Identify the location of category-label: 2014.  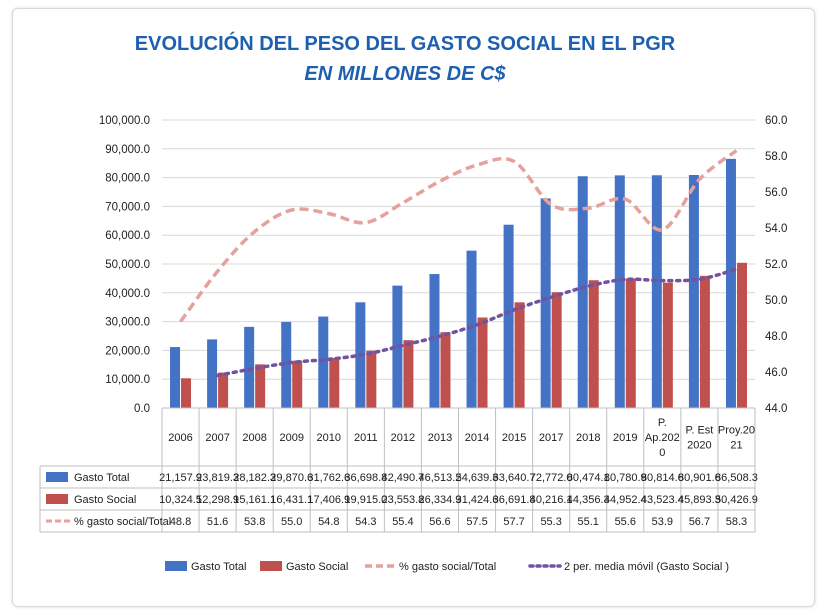
(477, 438).